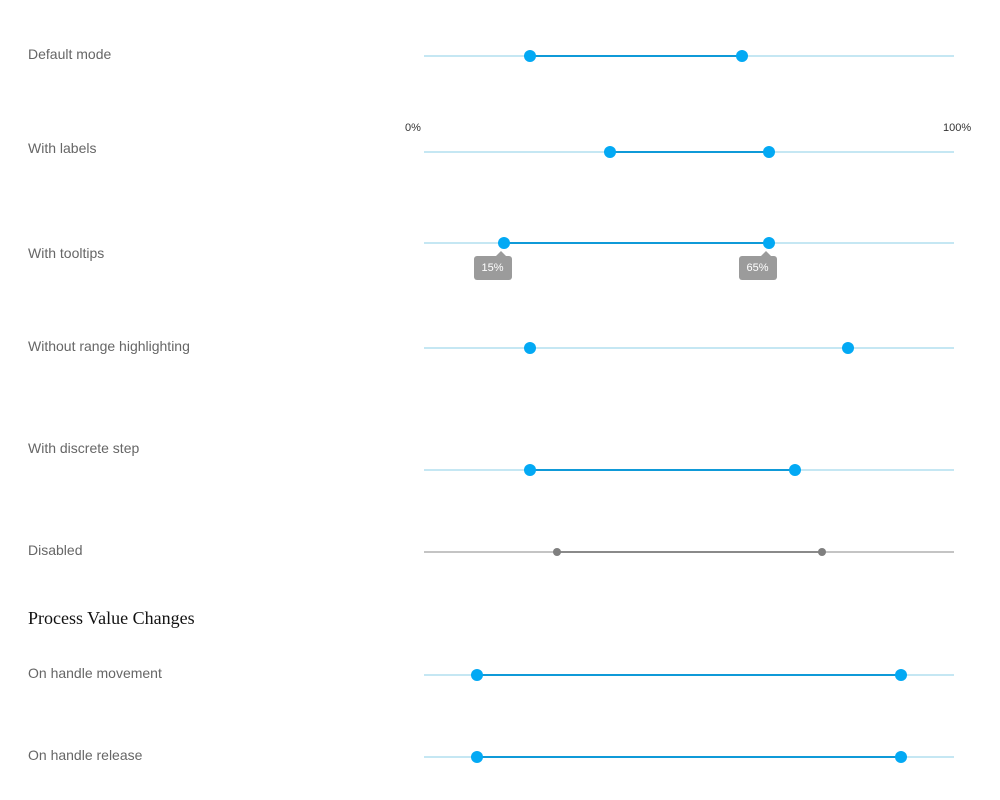  I want to click on no-highlight-end-handle, so click(848, 348).